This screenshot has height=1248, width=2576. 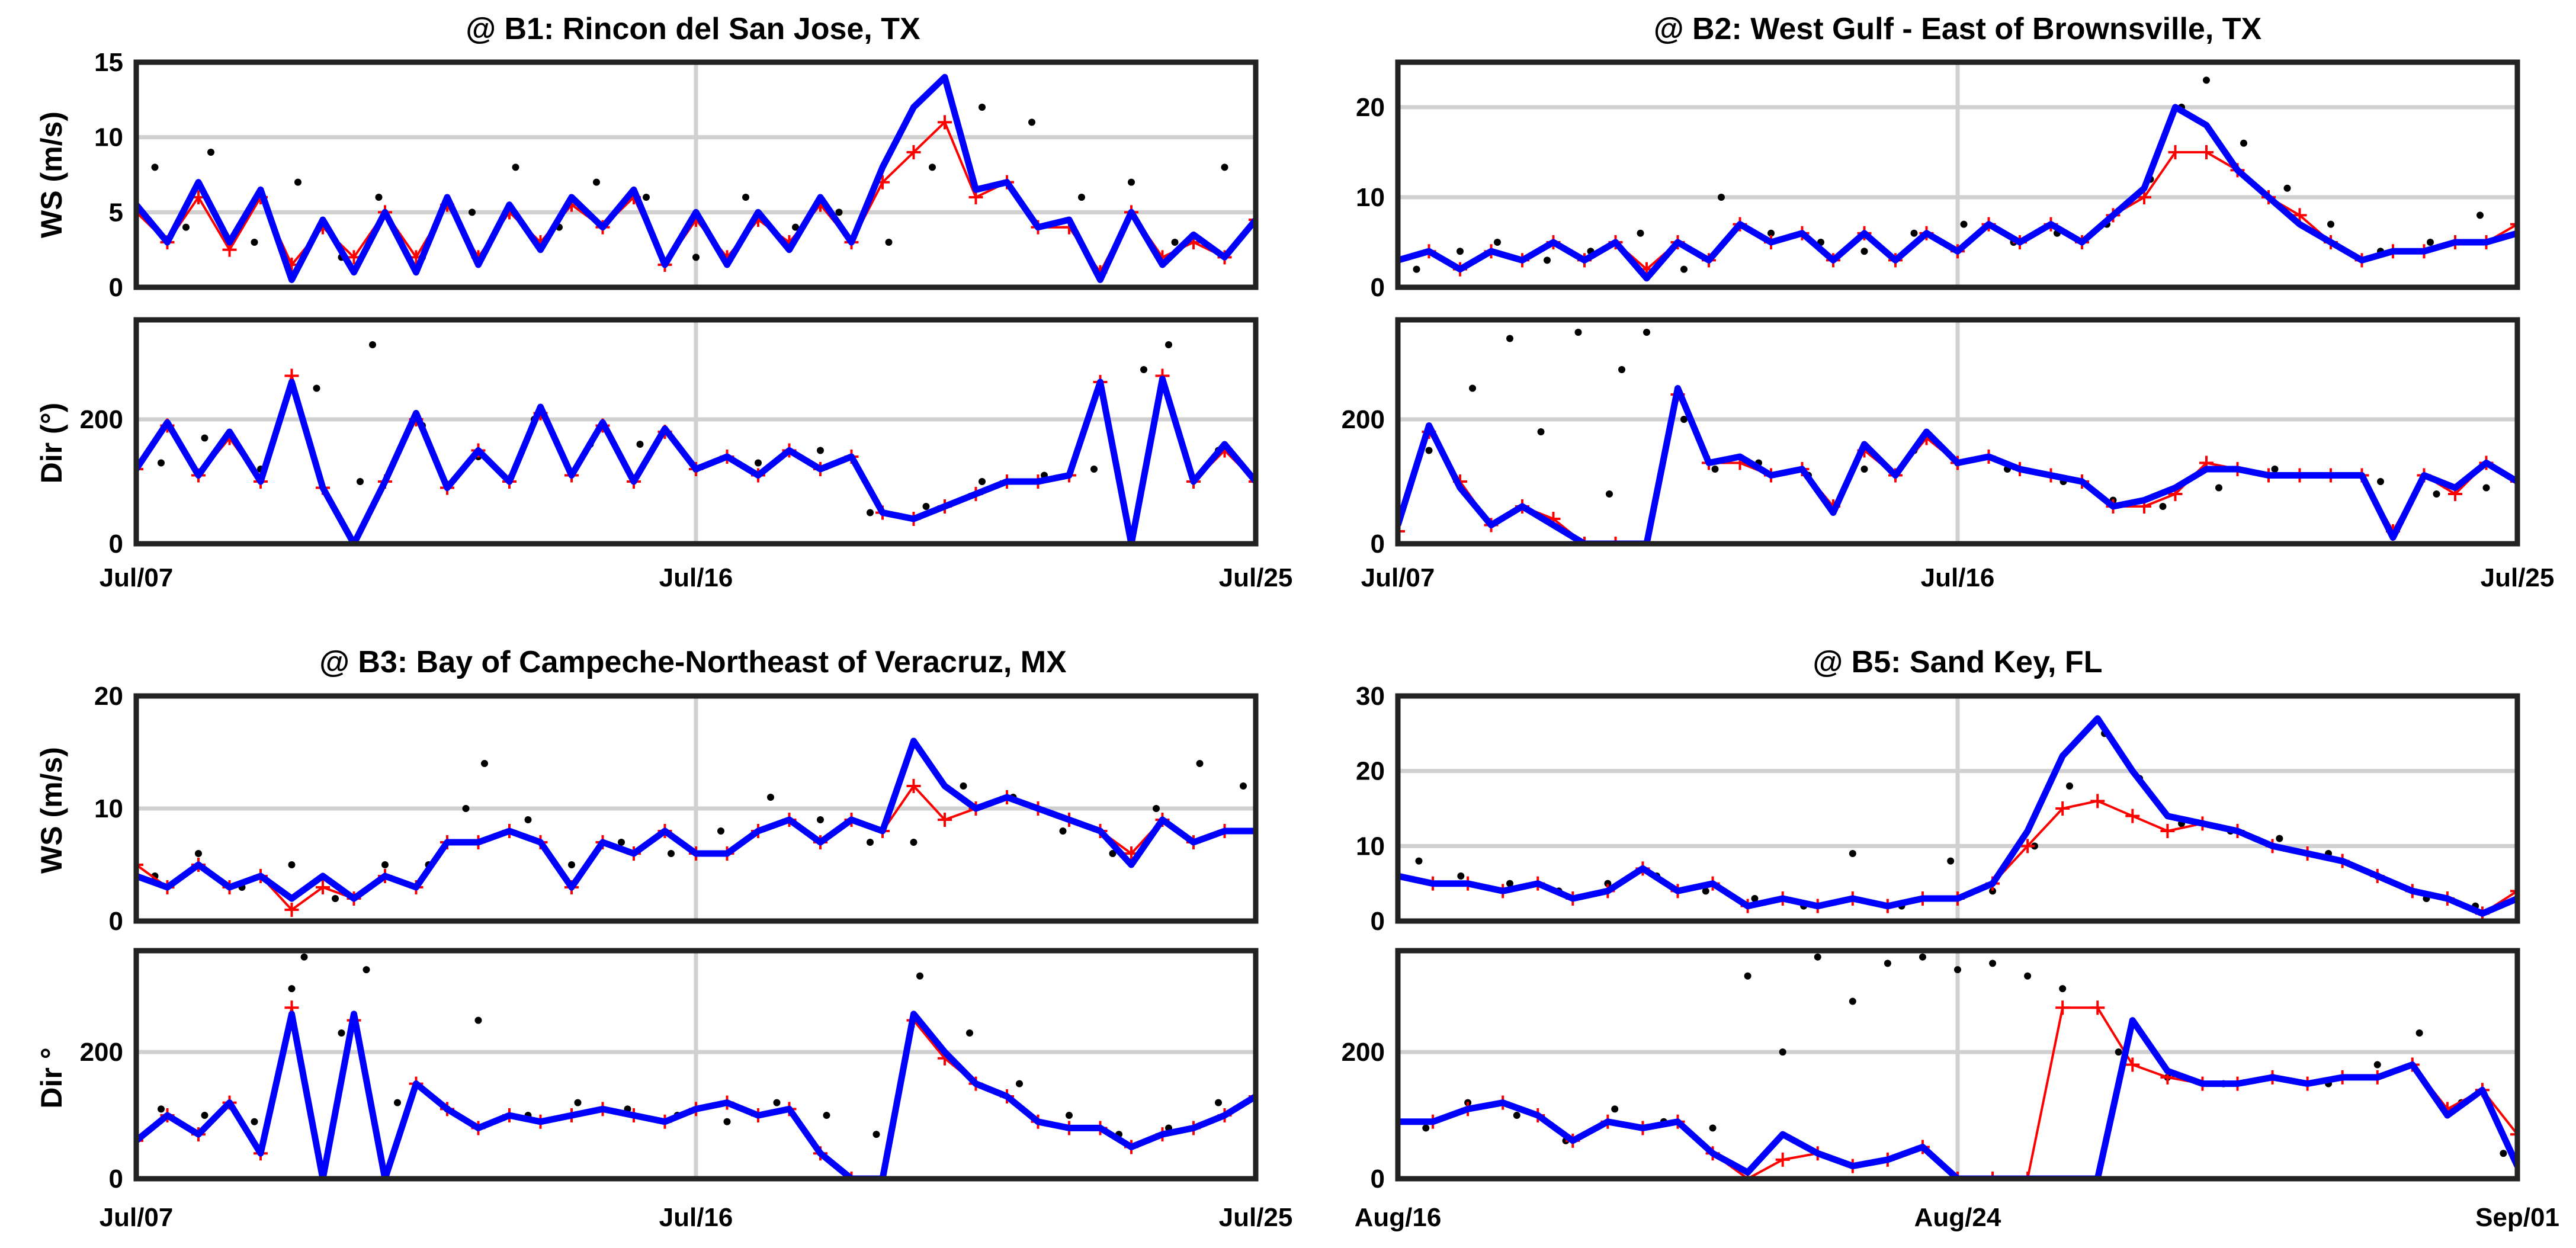 I want to click on y-tick-label: 10, so click(x=108, y=809).